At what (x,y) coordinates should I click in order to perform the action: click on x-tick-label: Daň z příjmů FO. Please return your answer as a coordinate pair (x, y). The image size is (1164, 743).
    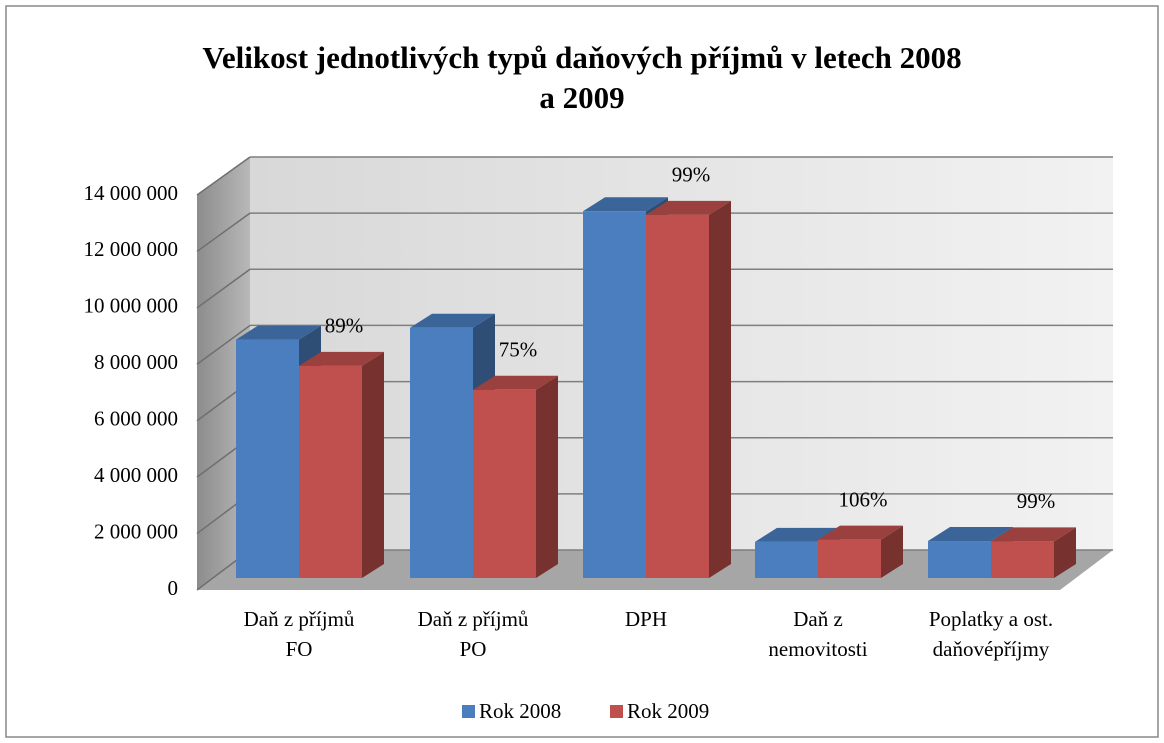
    Looking at the image, I should click on (299, 634).